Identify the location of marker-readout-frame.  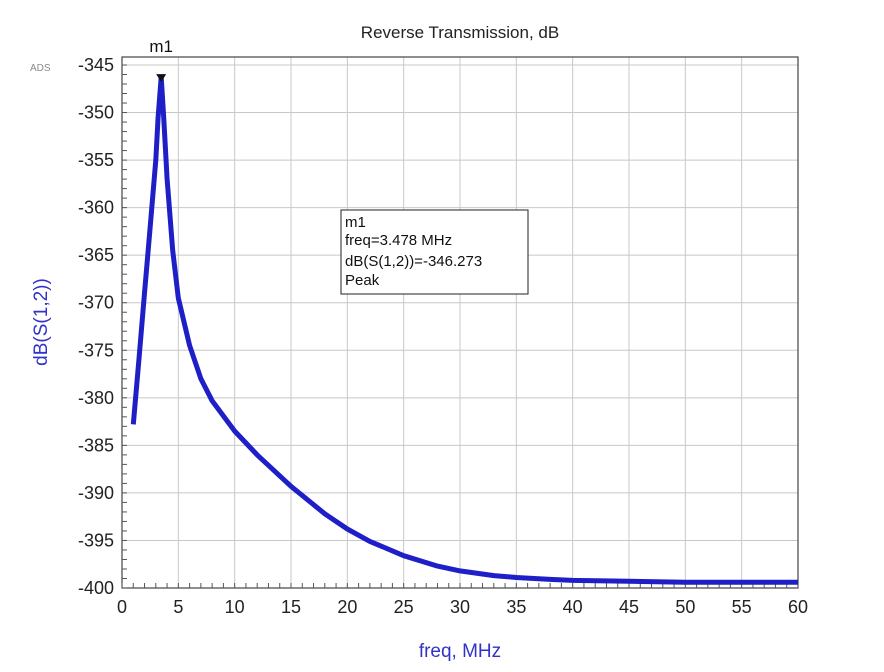
(434, 252).